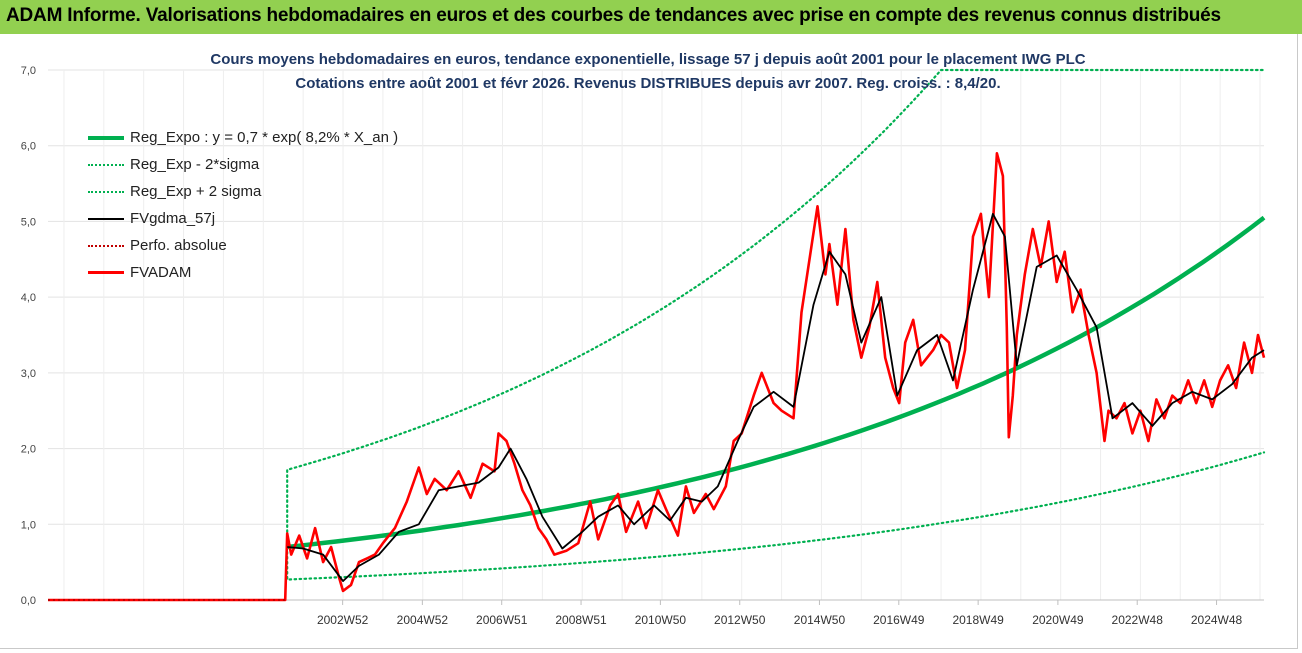  What do you see at coordinates (28, 601) in the screenshot?
I see `y-tick-label: 0,0` at bounding box center [28, 601].